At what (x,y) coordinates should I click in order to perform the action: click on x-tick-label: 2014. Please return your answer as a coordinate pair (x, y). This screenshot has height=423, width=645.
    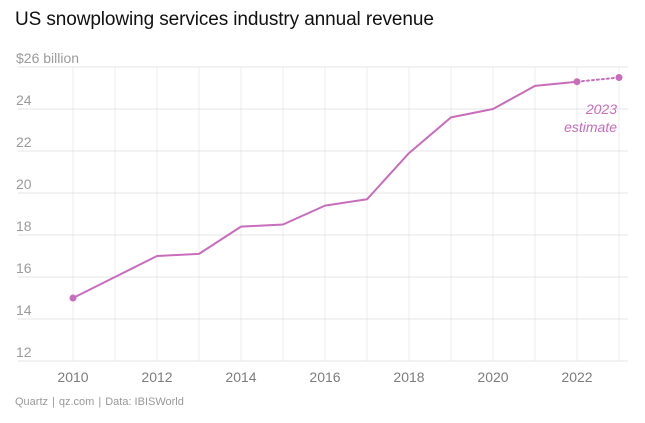
    Looking at the image, I should click on (240, 377).